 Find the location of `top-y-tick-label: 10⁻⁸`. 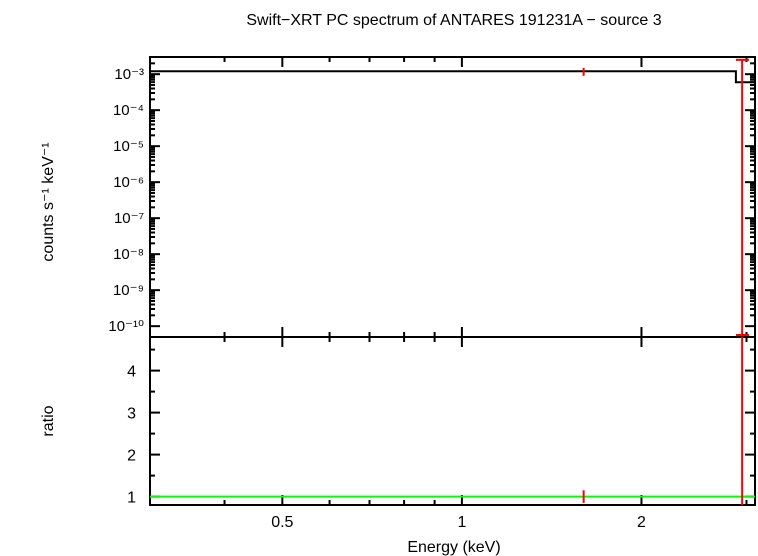

top-y-tick-label: 10⁻⁸ is located at coordinates (128, 254).